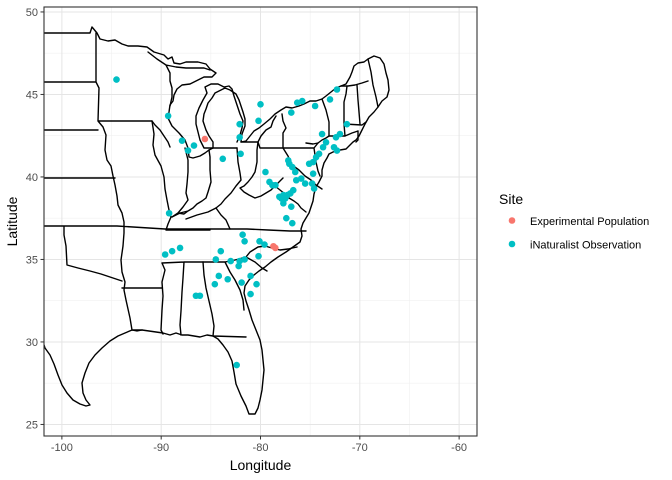 Image resolution: width=672 pixels, height=480 pixels. Describe the element at coordinates (32, 260) in the screenshot. I see `y-tick-label: 35` at that location.